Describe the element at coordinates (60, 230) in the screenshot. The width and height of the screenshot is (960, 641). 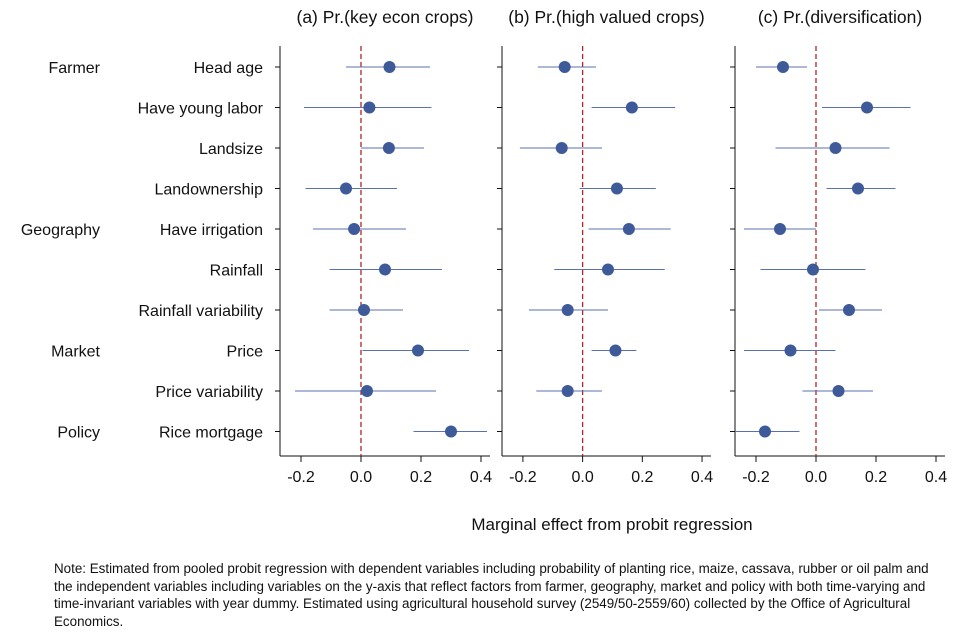
I see `group-label: Geography` at that location.